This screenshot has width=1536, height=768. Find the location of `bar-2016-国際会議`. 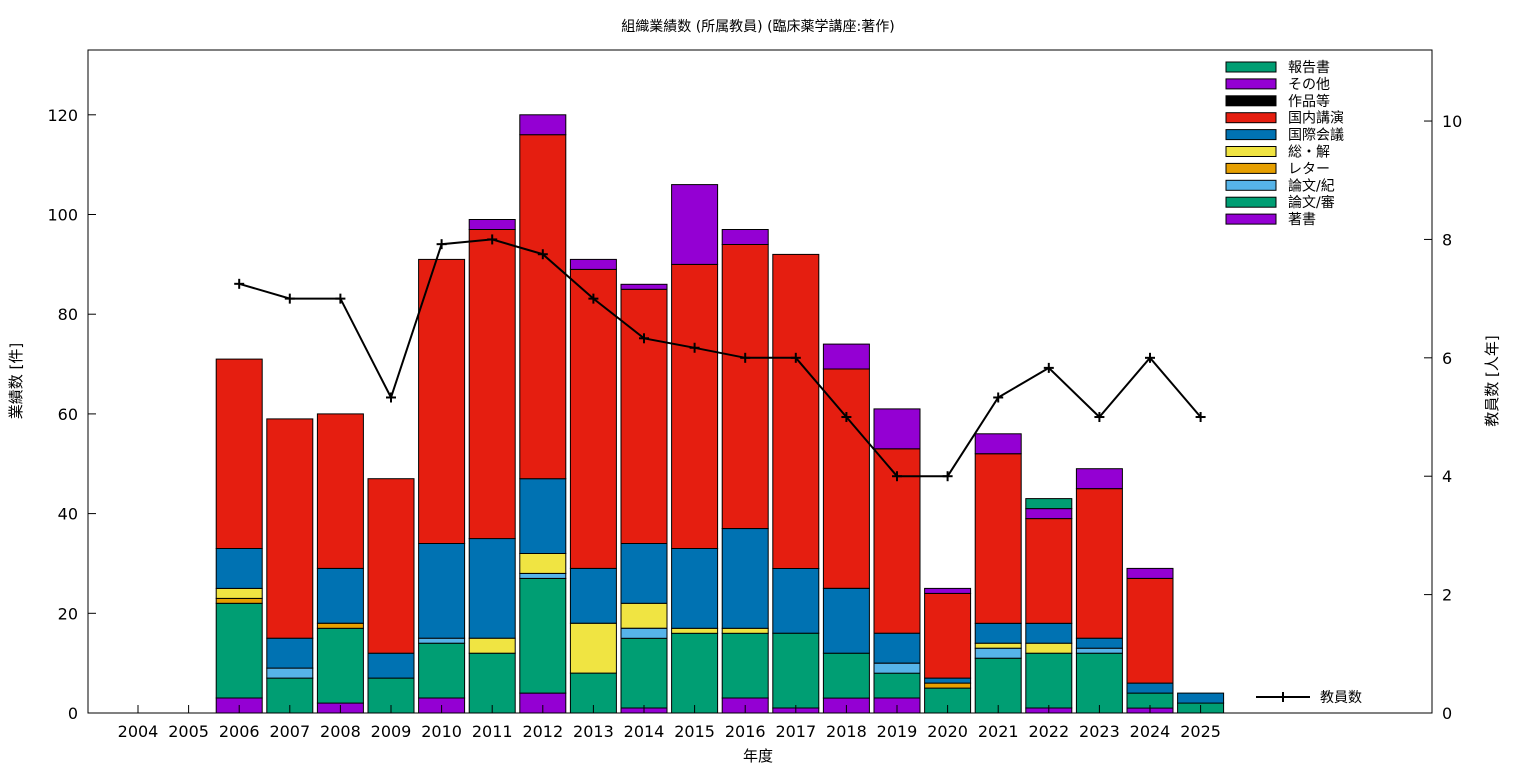

bar-2016-国際会議 is located at coordinates (745, 578).